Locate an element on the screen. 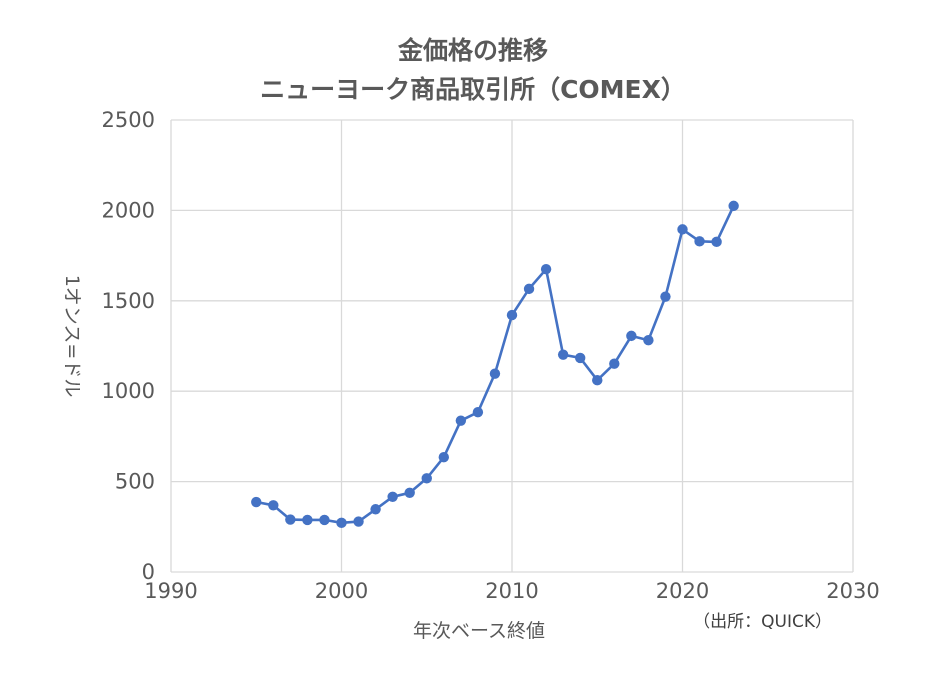 This screenshot has height=677, width=947. y-axis-label: 1オンス=ドル is located at coordinates (72, 336).